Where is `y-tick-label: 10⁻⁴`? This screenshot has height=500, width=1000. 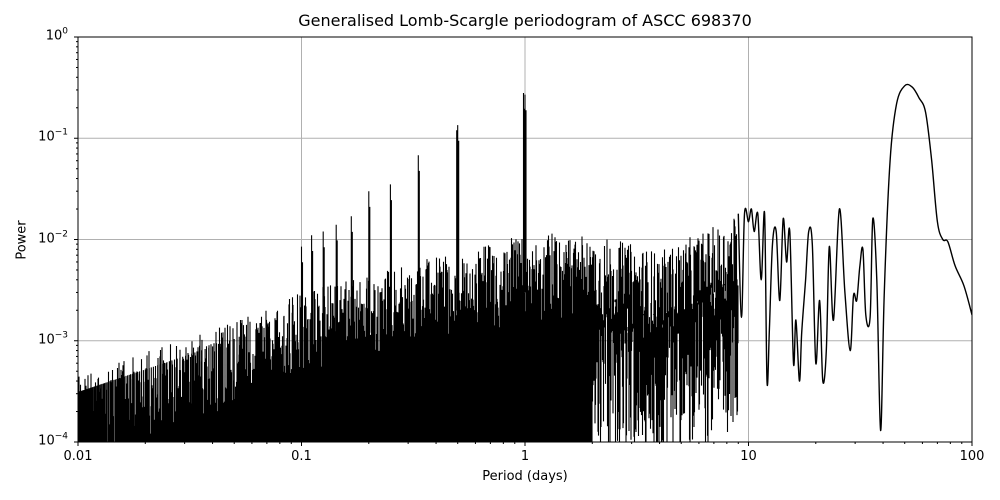 y-tick-label: 10⁻⁴ is located at coordinates (53, 440).